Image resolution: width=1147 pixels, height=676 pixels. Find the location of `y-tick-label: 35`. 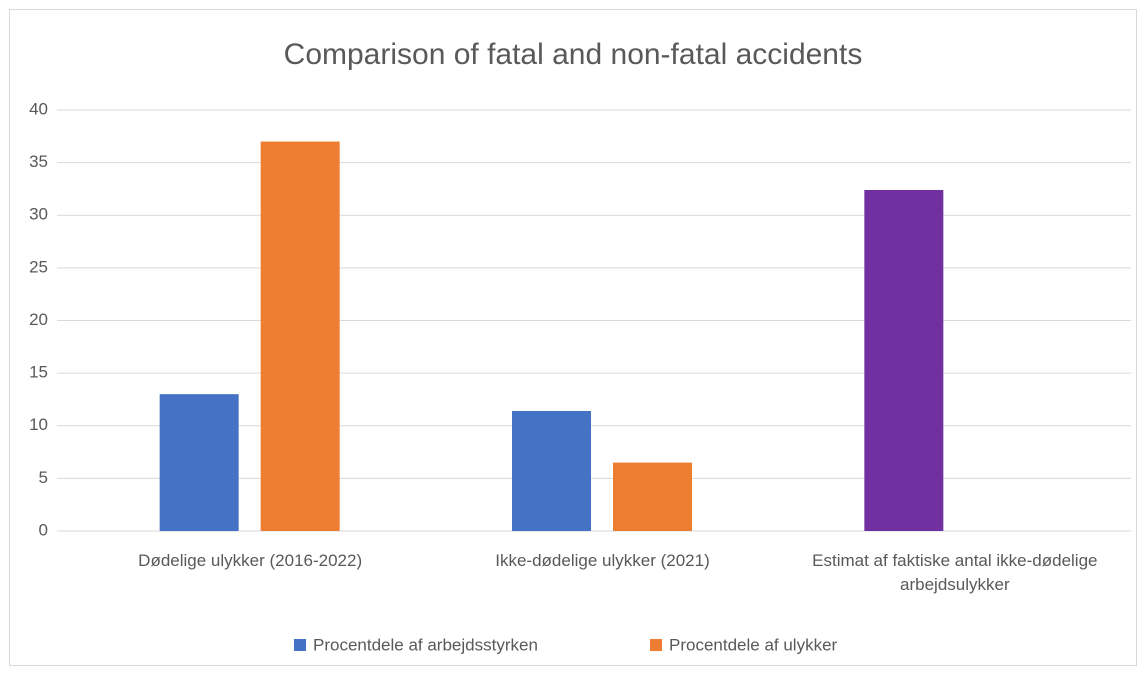

y-tick-label: 35 is located at coordinates (38, 161).